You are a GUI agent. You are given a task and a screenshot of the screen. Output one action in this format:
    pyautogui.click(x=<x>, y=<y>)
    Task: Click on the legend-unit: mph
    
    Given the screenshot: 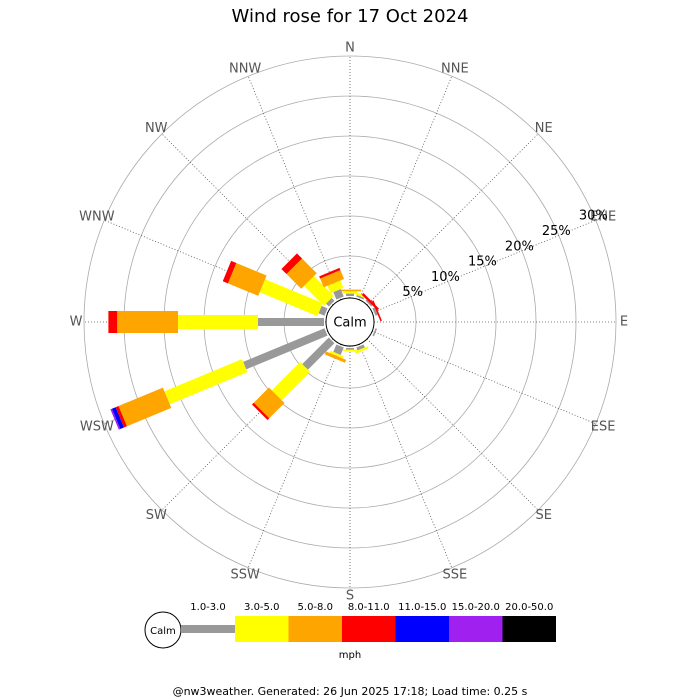 What is the action you would take?
    pyautogui.click(x=350, y=655)
    